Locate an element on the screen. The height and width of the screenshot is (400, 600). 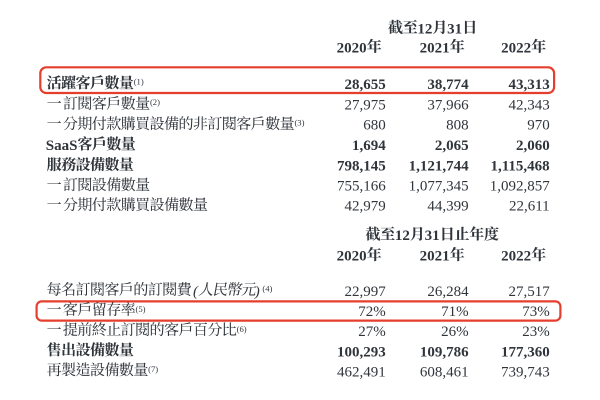
svg-text: 27,975 is located at coordinates (364, 105).